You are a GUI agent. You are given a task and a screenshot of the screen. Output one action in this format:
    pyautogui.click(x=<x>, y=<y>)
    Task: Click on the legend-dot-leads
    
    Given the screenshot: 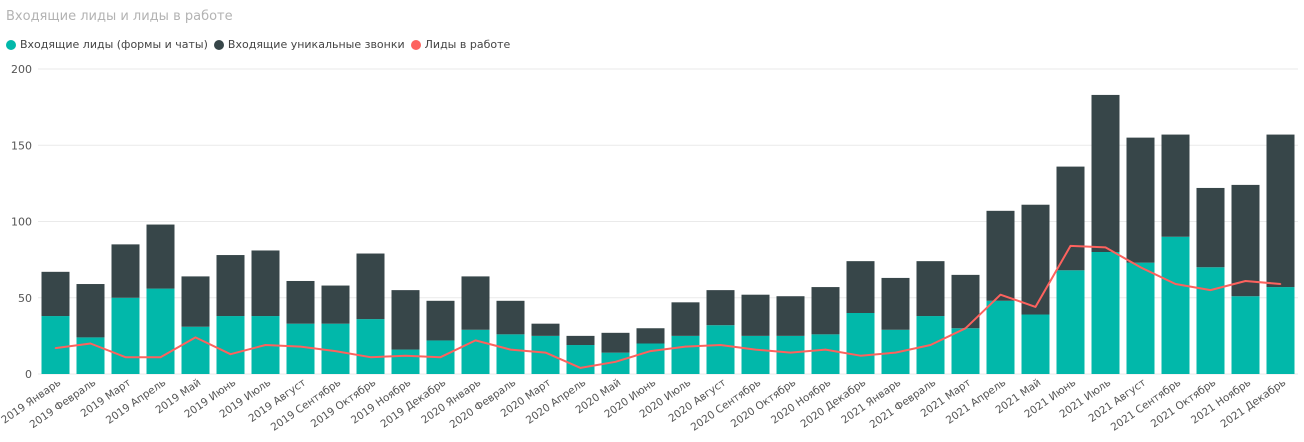 What is the action you would take?
    pyautogui.click(x=11, y=44)
    